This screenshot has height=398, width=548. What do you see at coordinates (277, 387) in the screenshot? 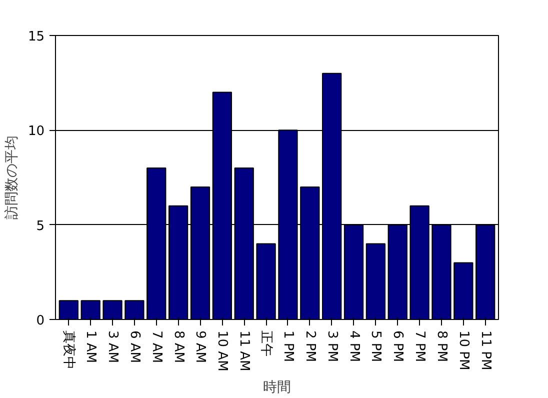
I see `x-axis-title: 時間` at bounding box center [277, 387].